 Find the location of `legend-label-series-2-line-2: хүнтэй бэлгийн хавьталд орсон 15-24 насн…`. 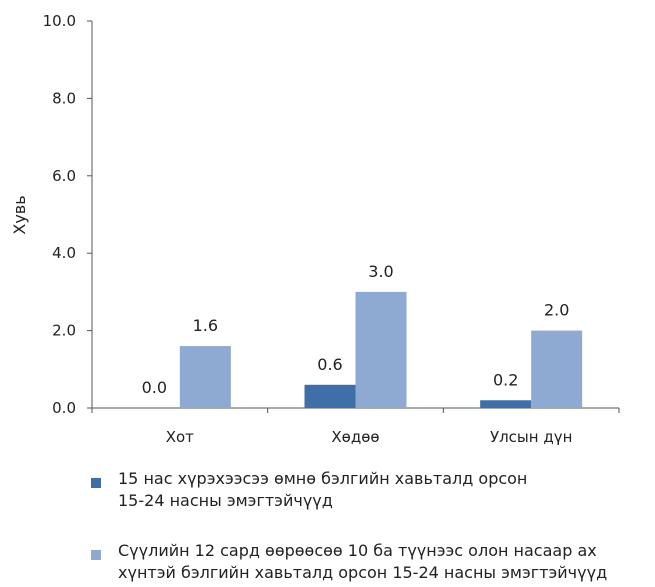

legend-label-series-2-line-2: хүнтэй бэлгийн хавьталд орсон 15-24 насн… is located at coordinates (363, 572).